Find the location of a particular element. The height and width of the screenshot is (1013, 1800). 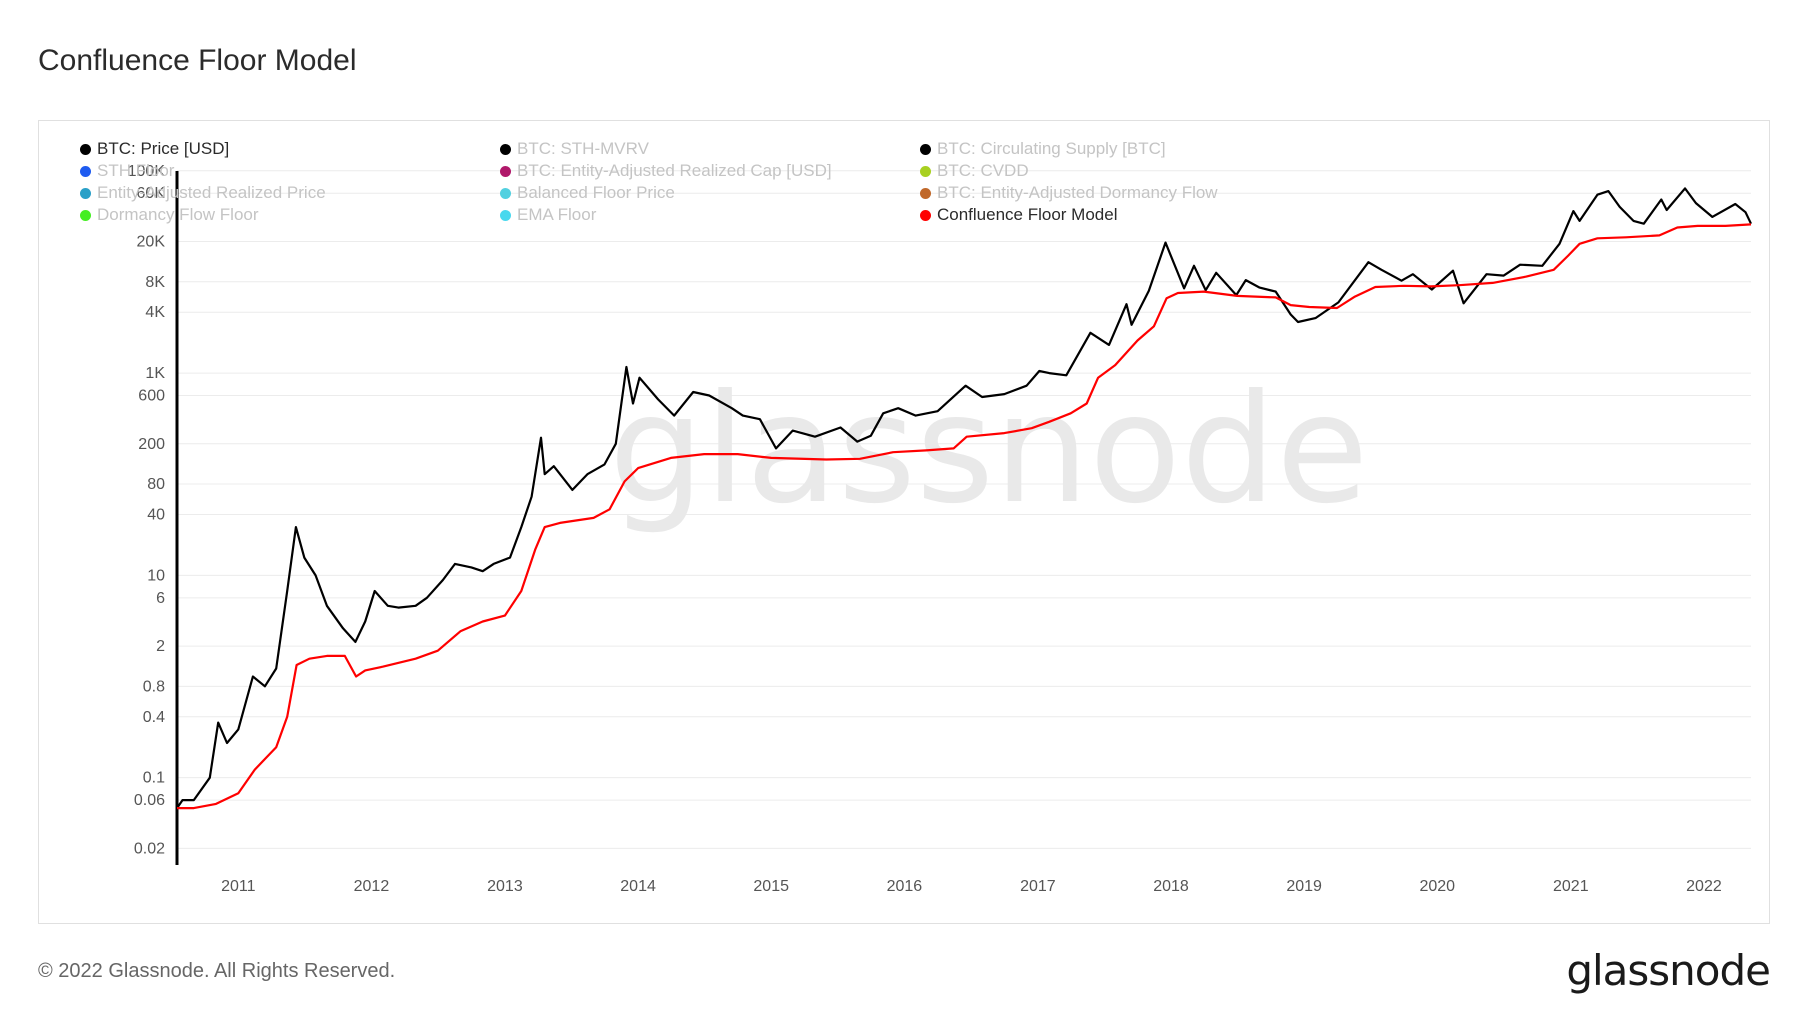

legend-label: STH Floor is located at coordinates (136, 170).